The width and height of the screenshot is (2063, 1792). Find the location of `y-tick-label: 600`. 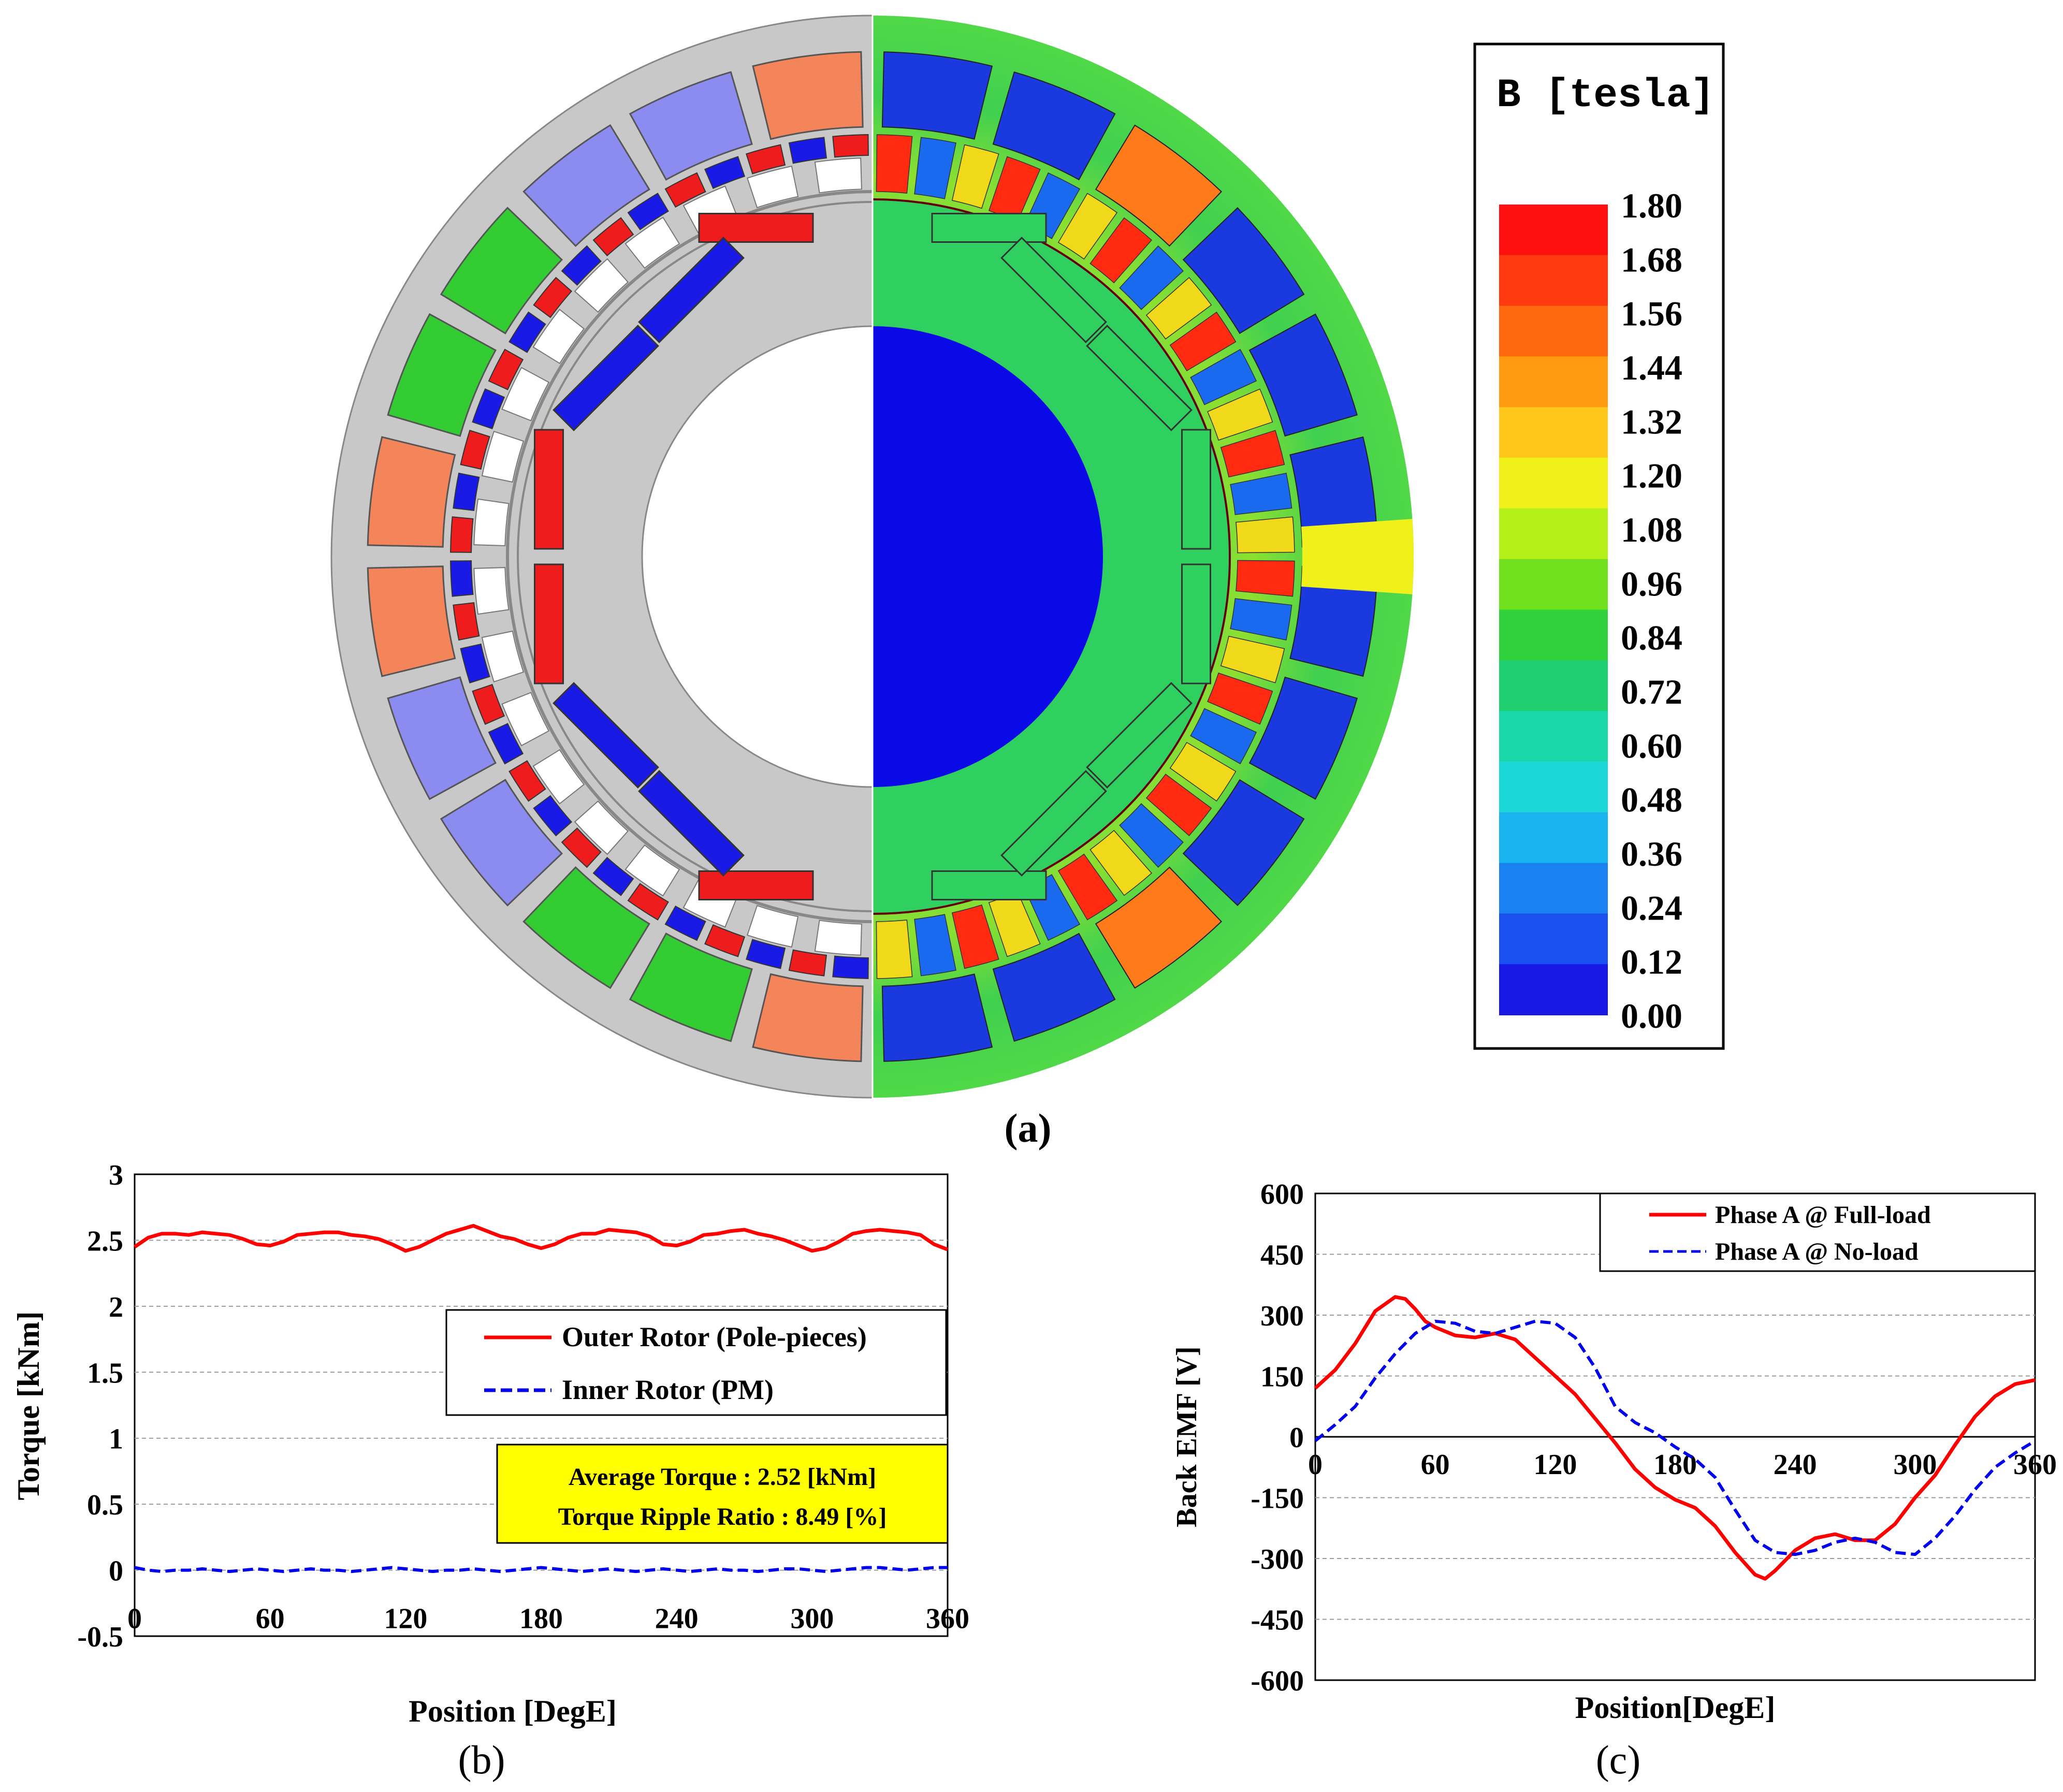

y-tick-label: 600 is located at coordinates (1282, 1195).